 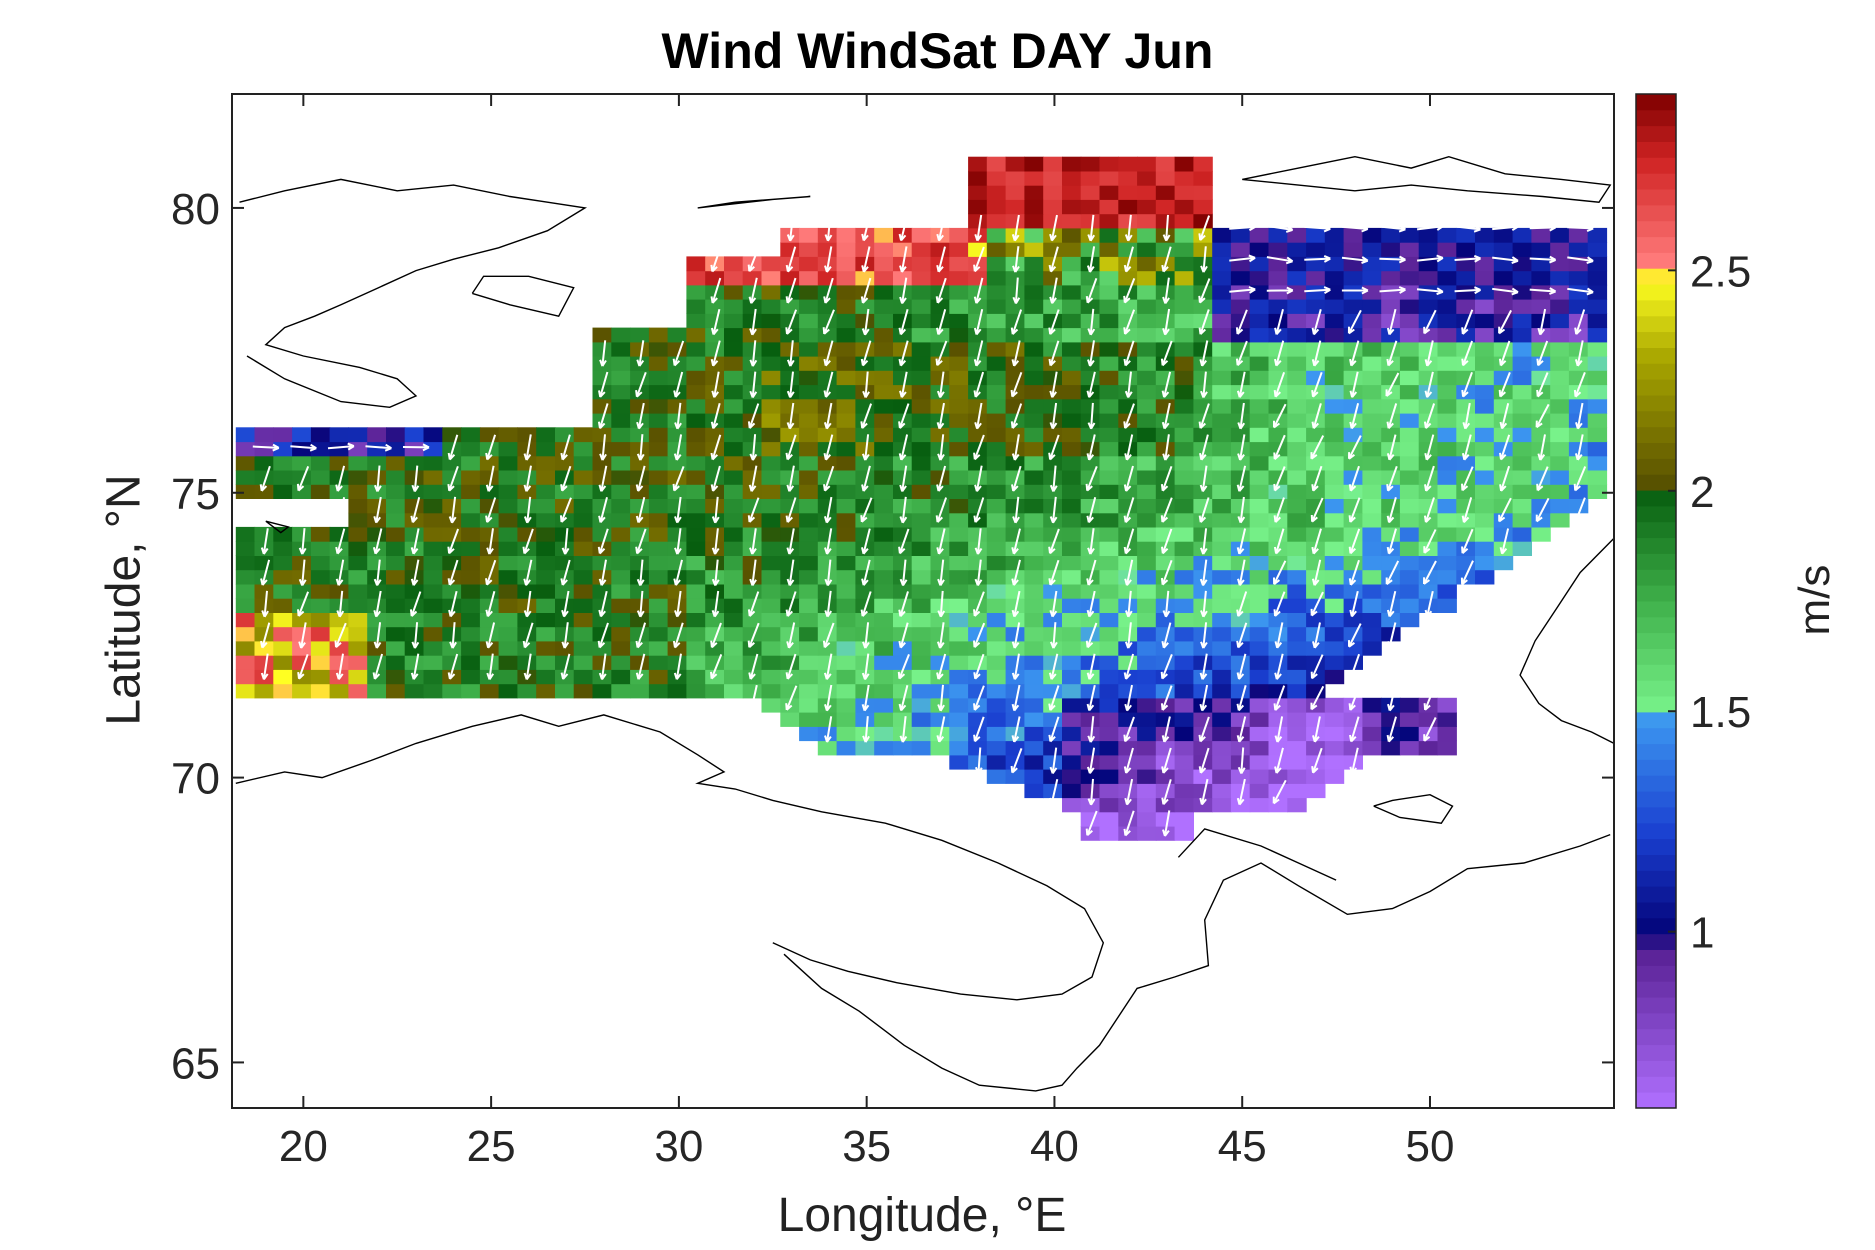 What do you see at coordinates (754, 202) in the screenshot?
I see `coastline-kvitoya` at bounding box center [754, 202].